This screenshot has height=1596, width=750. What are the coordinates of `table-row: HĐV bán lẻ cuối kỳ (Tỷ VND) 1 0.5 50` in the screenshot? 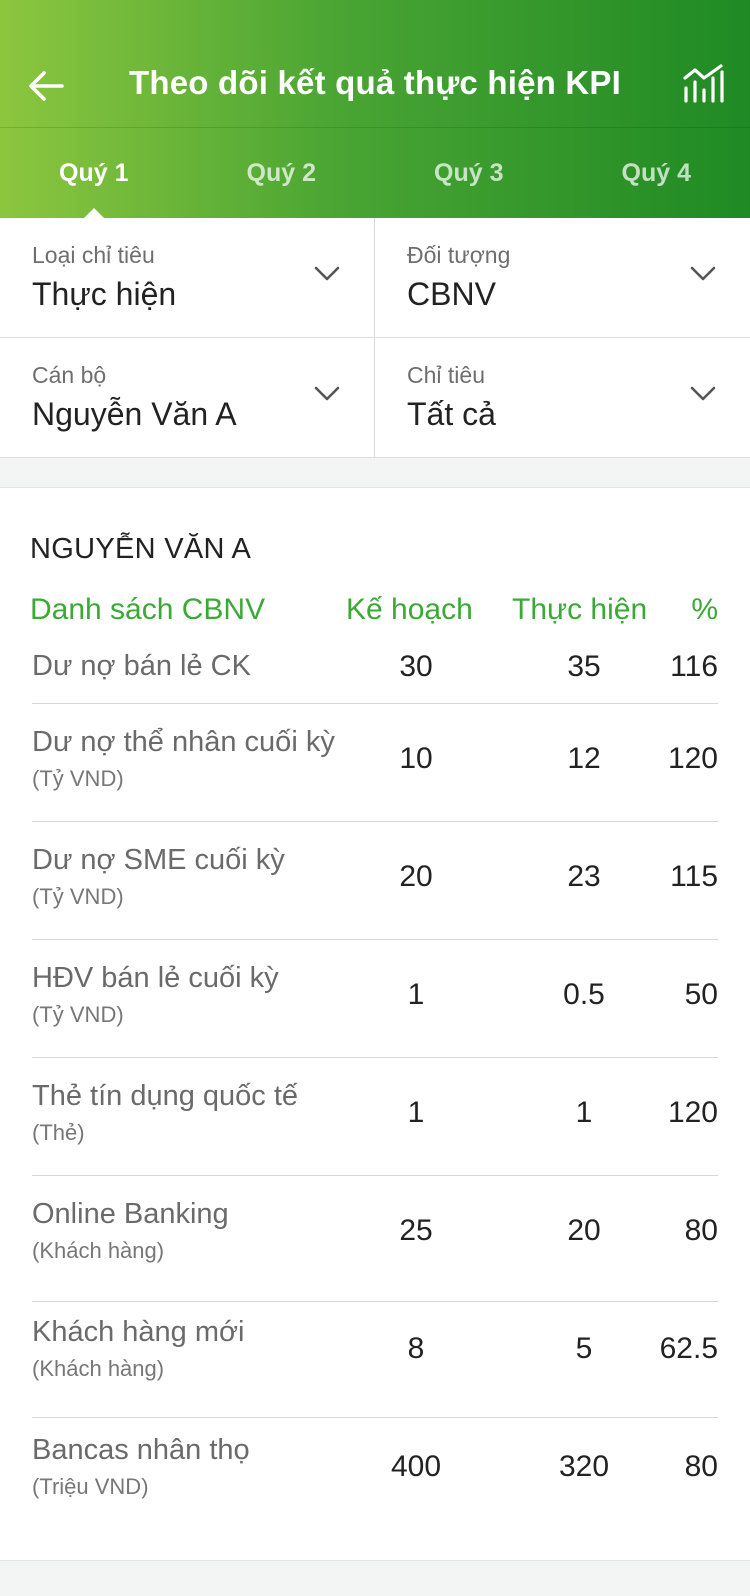 It's located at (375, 999).